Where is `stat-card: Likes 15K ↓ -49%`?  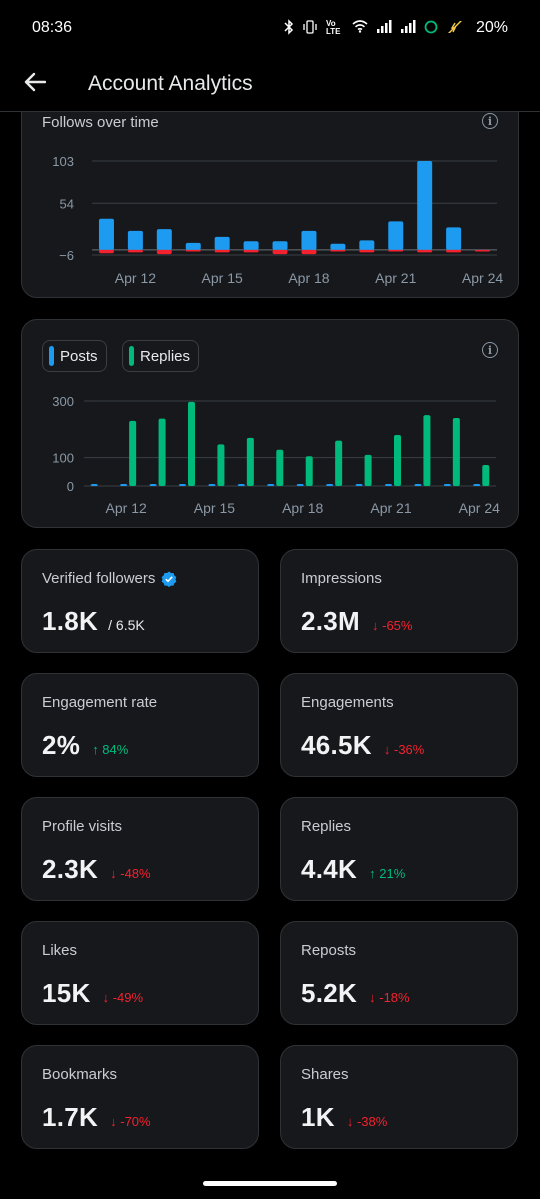
stat-card: Likes 15K ↓ -49% is located at coordinates (140, 973).